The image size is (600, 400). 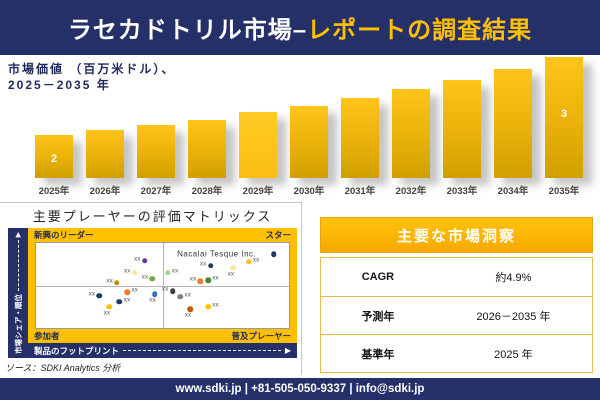 What do you see at coordinates (162, 235) in the screenshot?
I see `matrix-top-band: 新興のリーダー スター` at bounding box center [162, 235].